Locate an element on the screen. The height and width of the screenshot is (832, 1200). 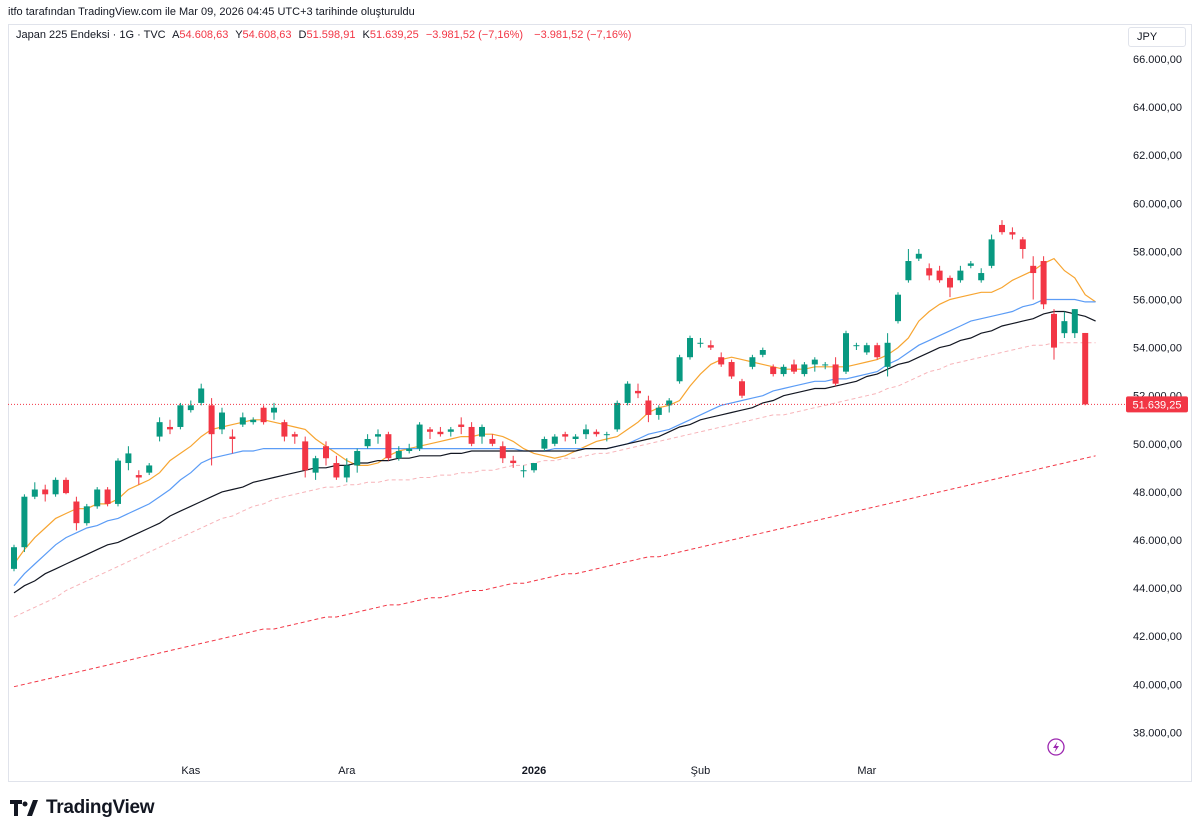
last-price-badge is located at coordinates (1157, 404).